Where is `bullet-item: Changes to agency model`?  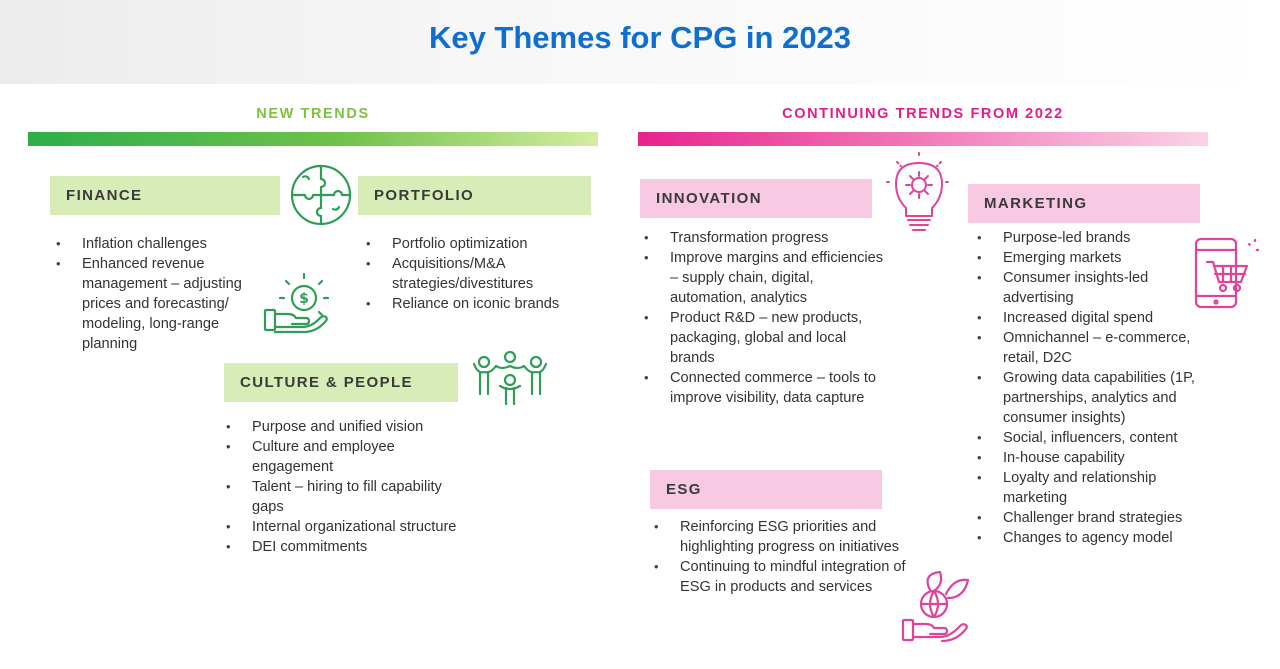
bullet-item: Changes to agency model is located at coordinates (1096, 538).